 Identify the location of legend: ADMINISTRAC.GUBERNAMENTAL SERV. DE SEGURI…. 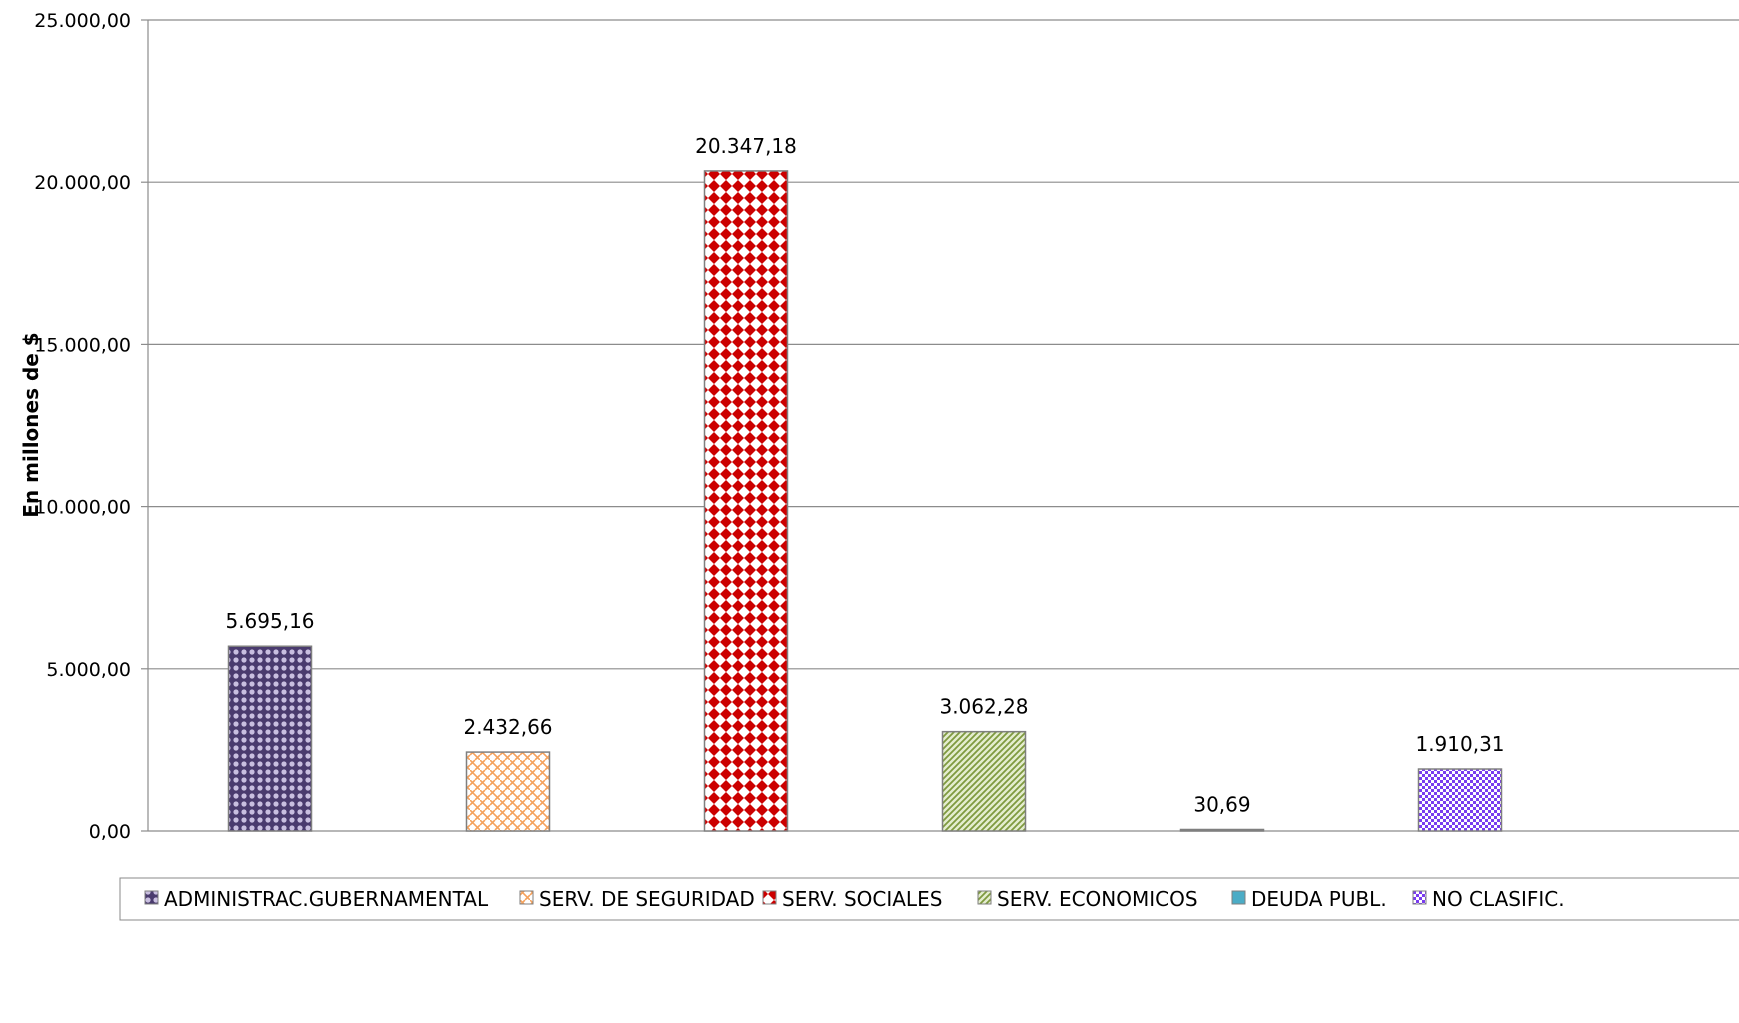
(929, 899).